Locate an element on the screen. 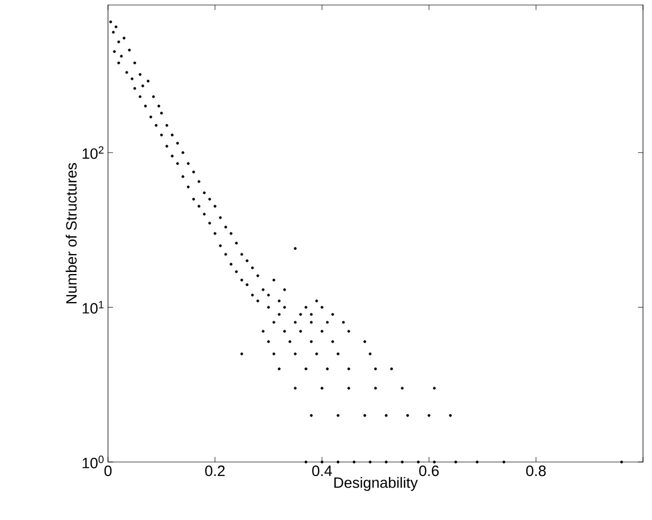 This screenshot has width=652, height=520. x-tick-label: 0 is located at coordinates (108, 471).